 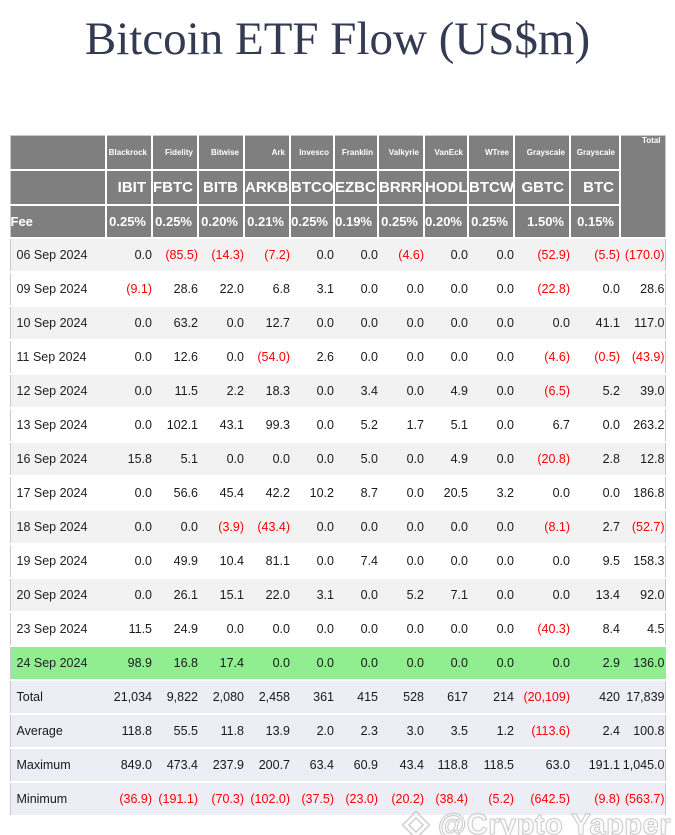 I want to click on summary-value: 3.0, so click(x=401, y=731).